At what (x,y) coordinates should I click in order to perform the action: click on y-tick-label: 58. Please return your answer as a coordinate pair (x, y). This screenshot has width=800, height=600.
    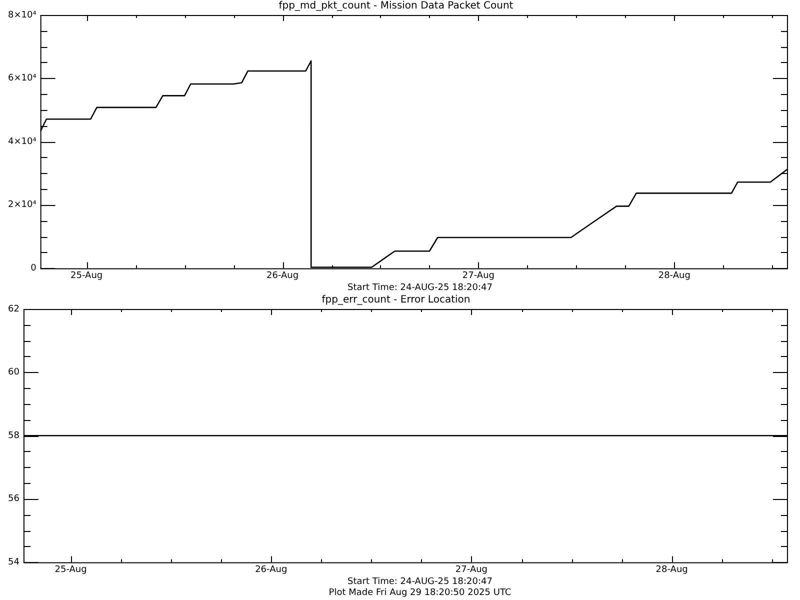
    Looking at the image, I should click on (14, 435).